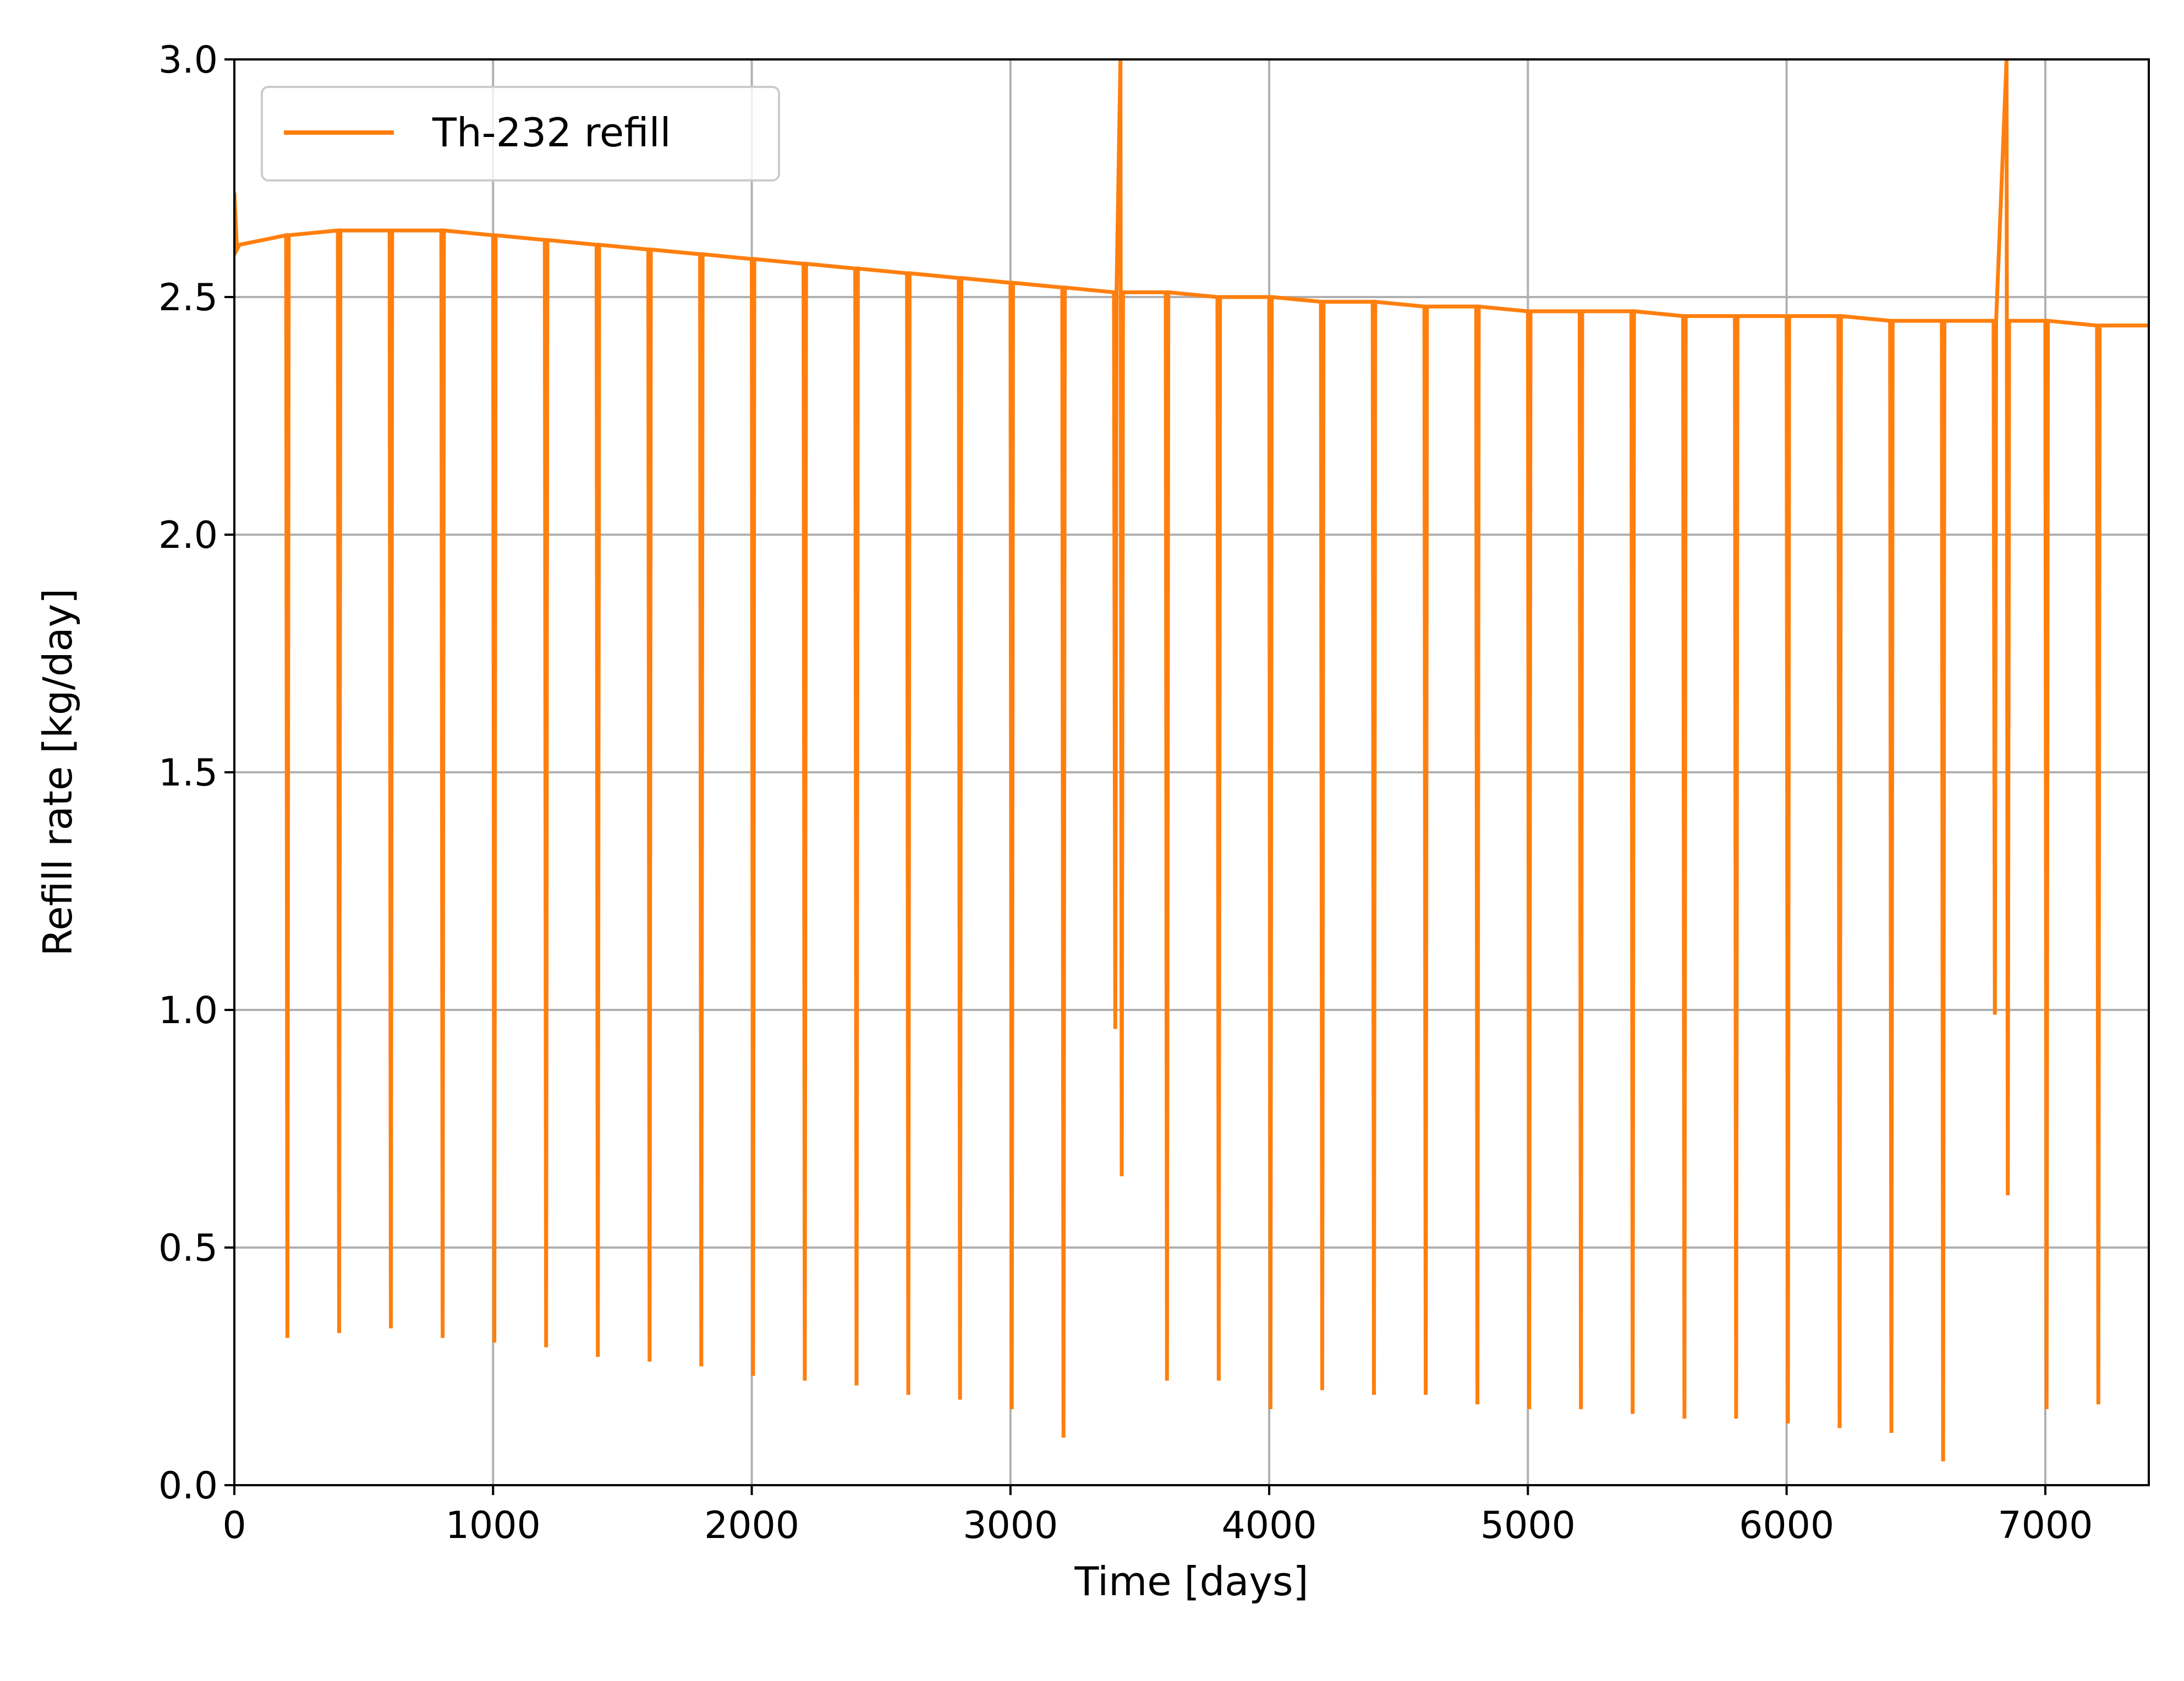 This screenshot has height=1681, width=2184. I want to click on x-axis-label: Time [days], so click(1191, 1581).